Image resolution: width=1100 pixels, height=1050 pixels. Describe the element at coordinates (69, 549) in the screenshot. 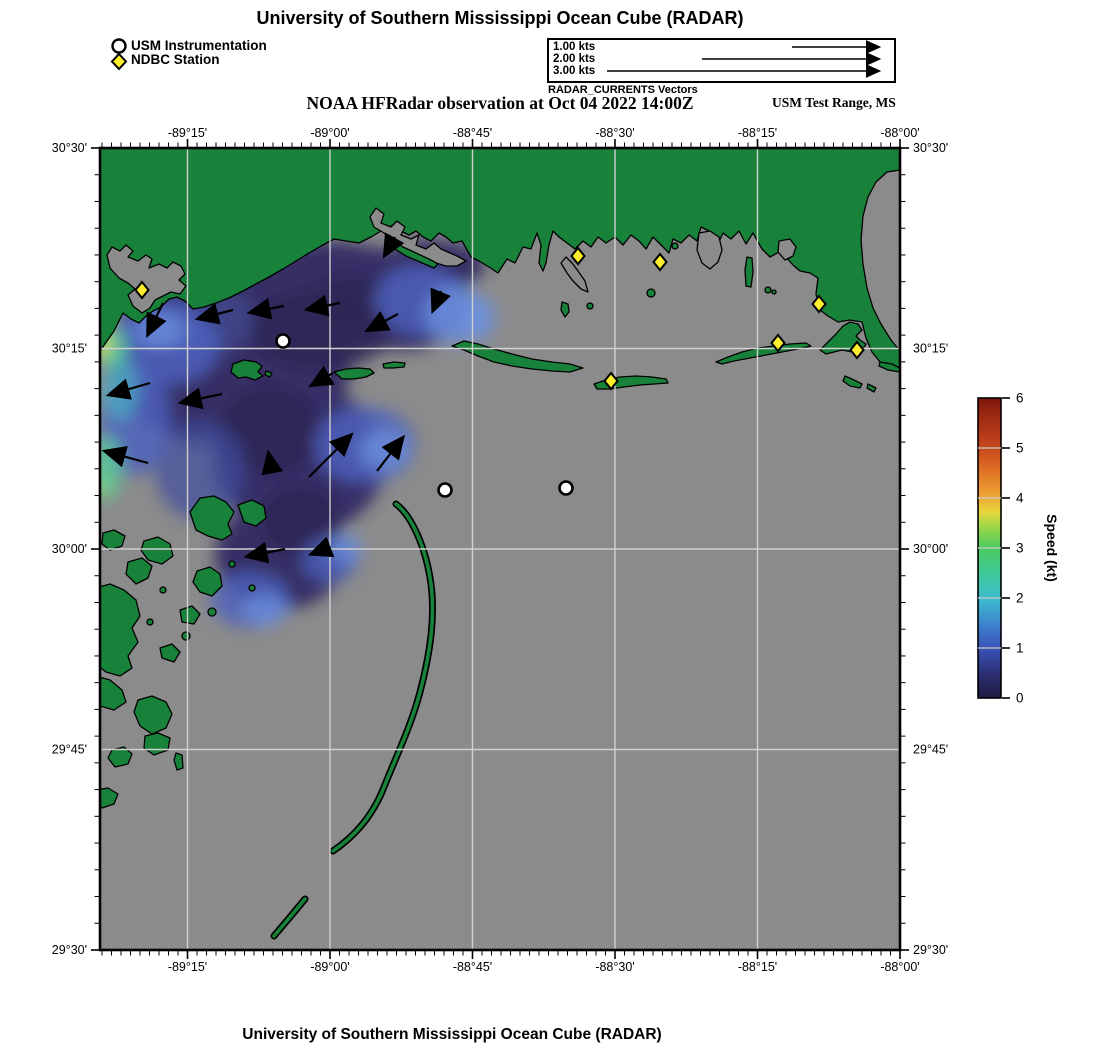

I see `y-axis-label-left: 30°00'` at that location.